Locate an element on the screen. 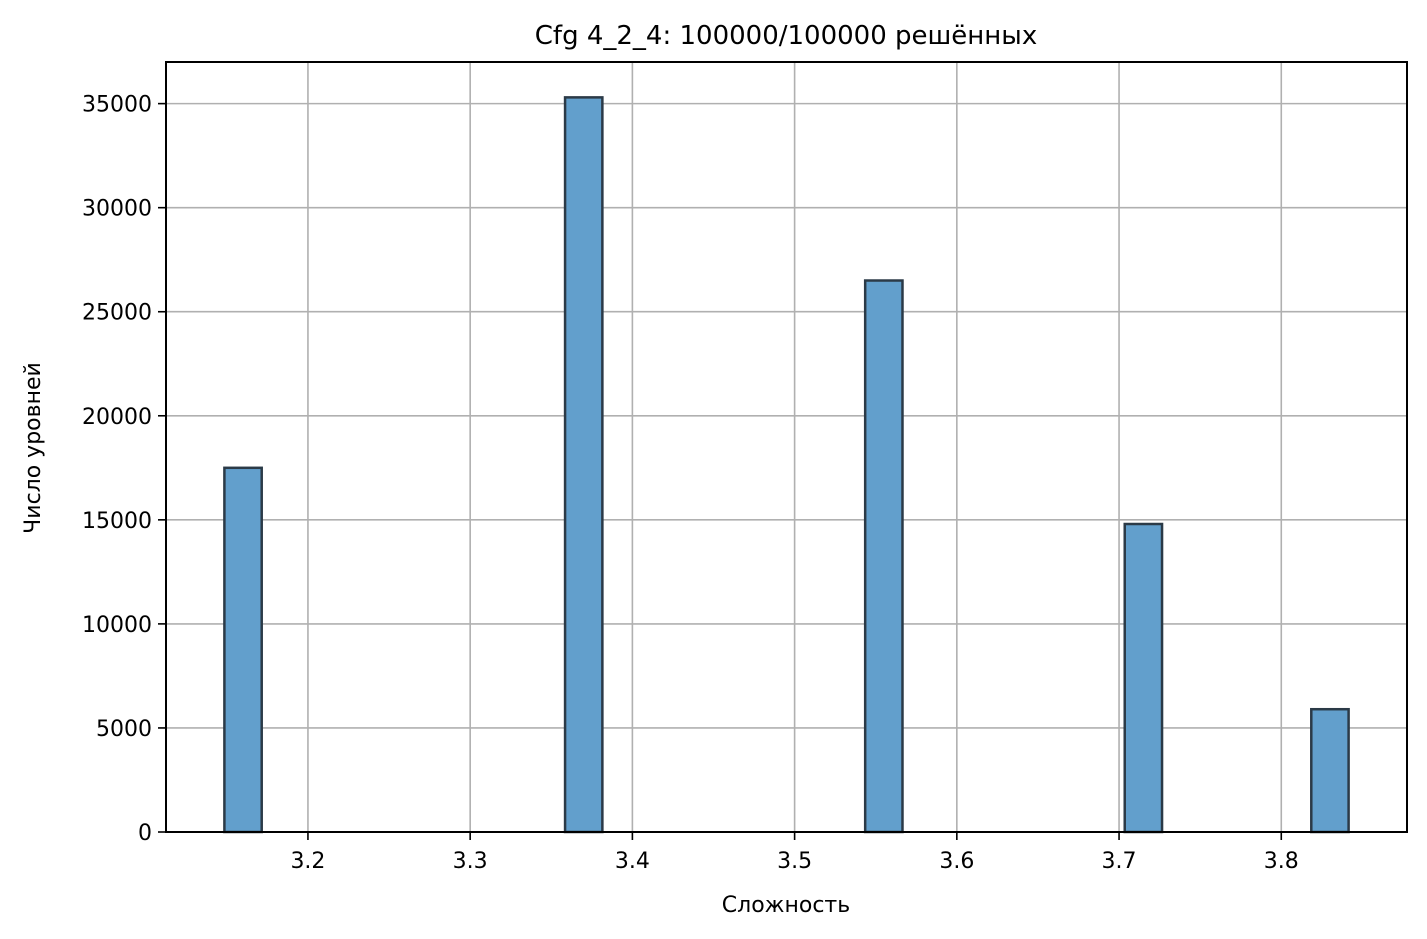 The width and height of the screenshot is (1427, 939). x-tick-label: 3.7 is located at coordinates (1119, 861).